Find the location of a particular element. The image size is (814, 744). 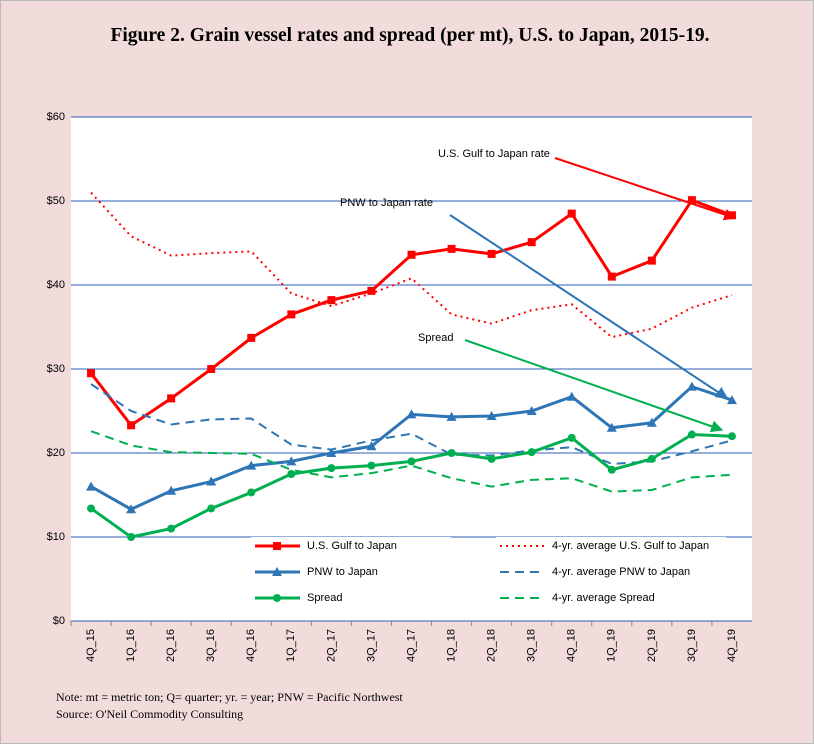

y-tick-label: $30 is located at coordinates (56, 369).